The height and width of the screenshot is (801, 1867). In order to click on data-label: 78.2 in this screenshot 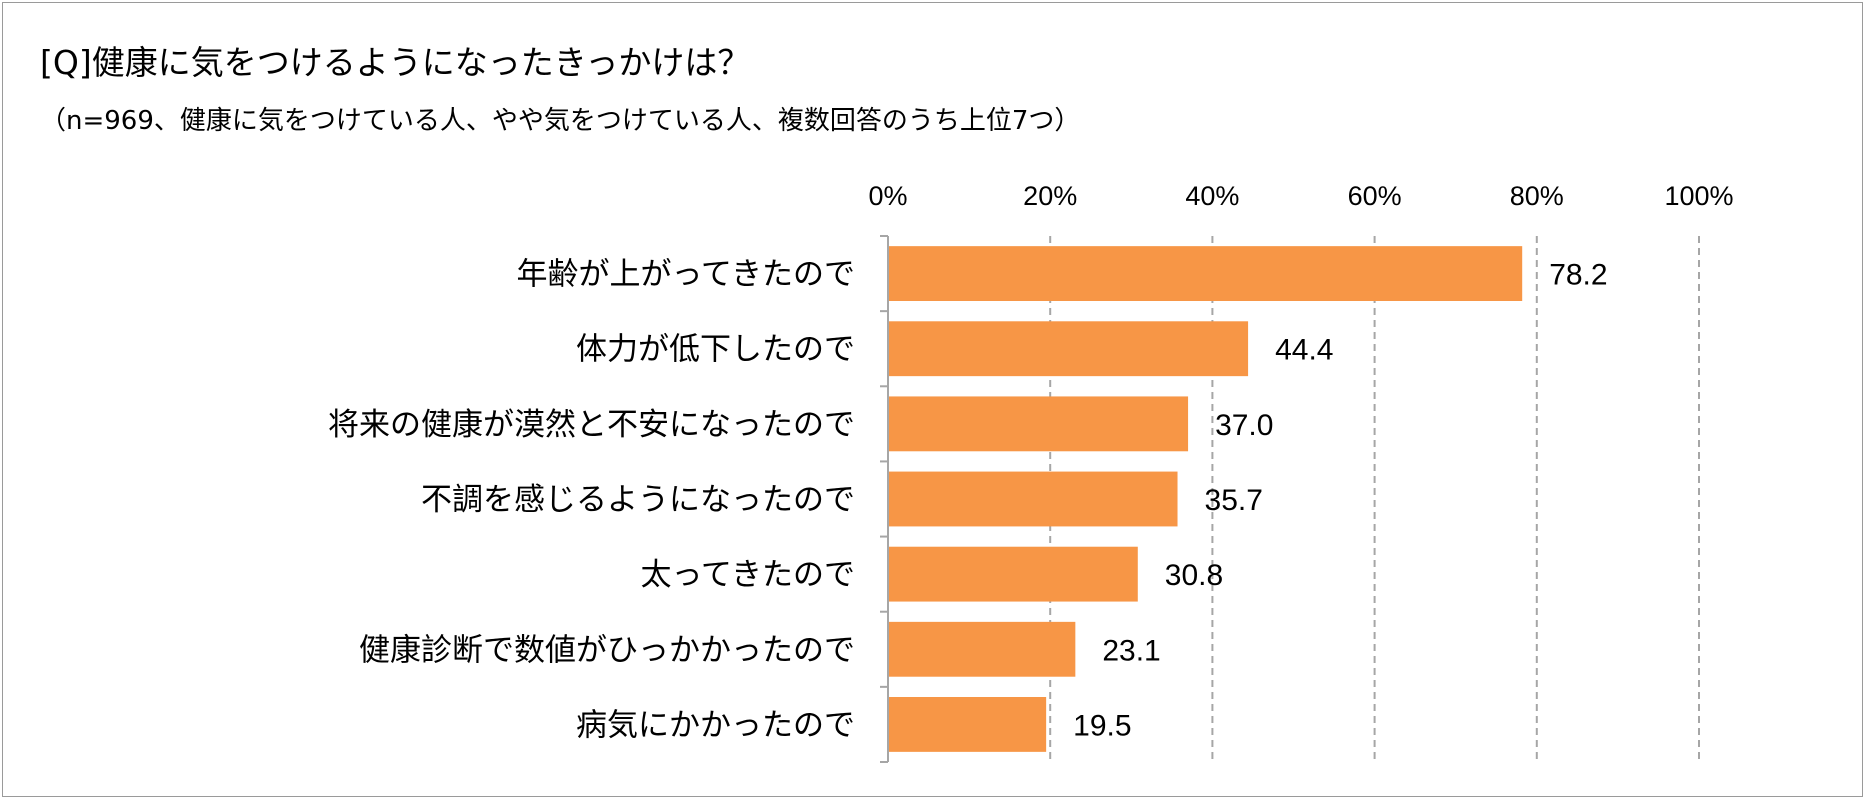, I will do `click(1578, 275)`.